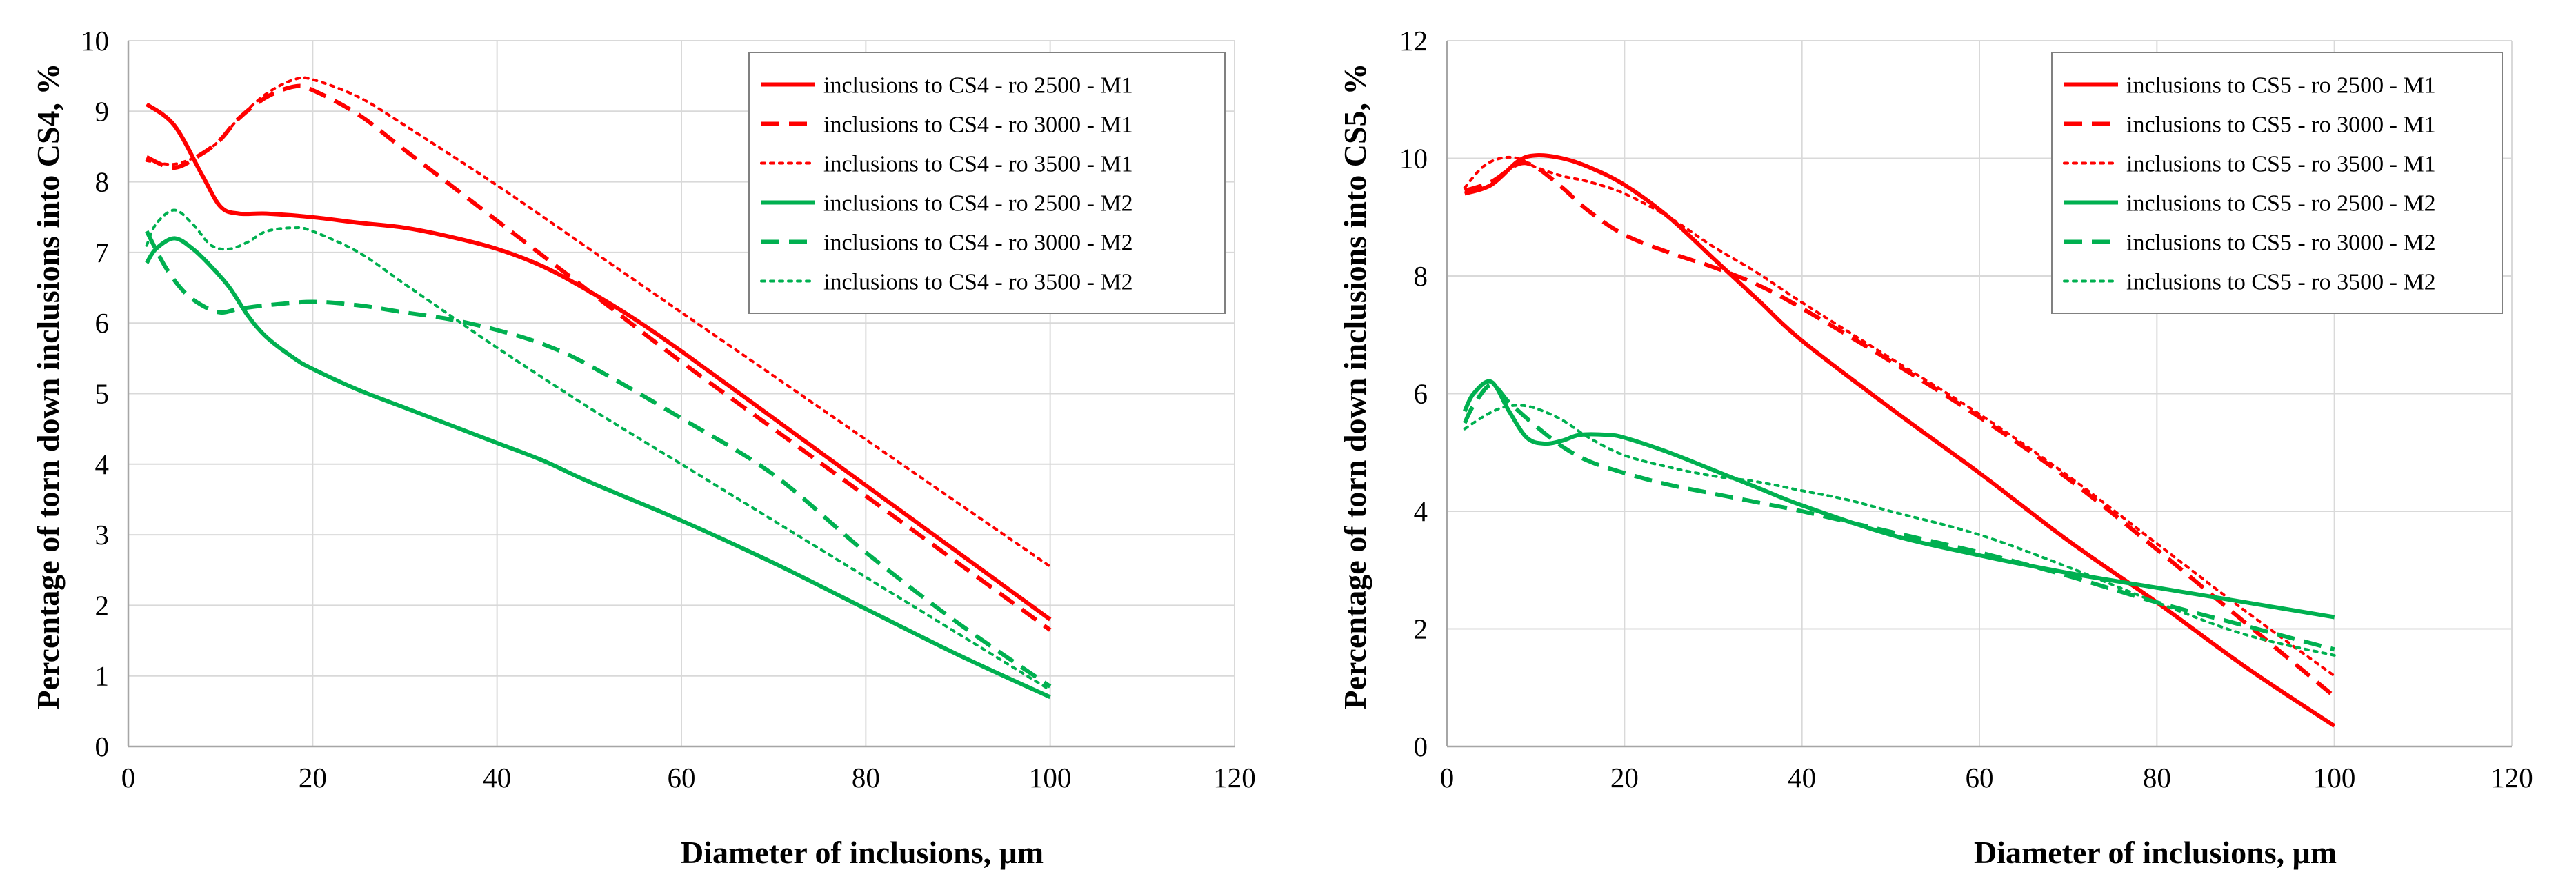 This screenshot has width=2576, height=890. I want to click on legend-label: inclusions to CS4 - ro 3000 - M2, so click(978, 243).